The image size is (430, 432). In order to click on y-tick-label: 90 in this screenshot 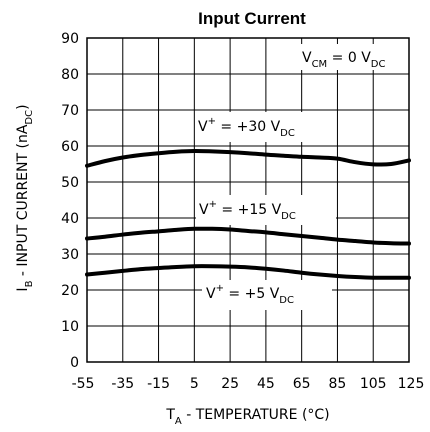, I will do `click(70, 39)`.